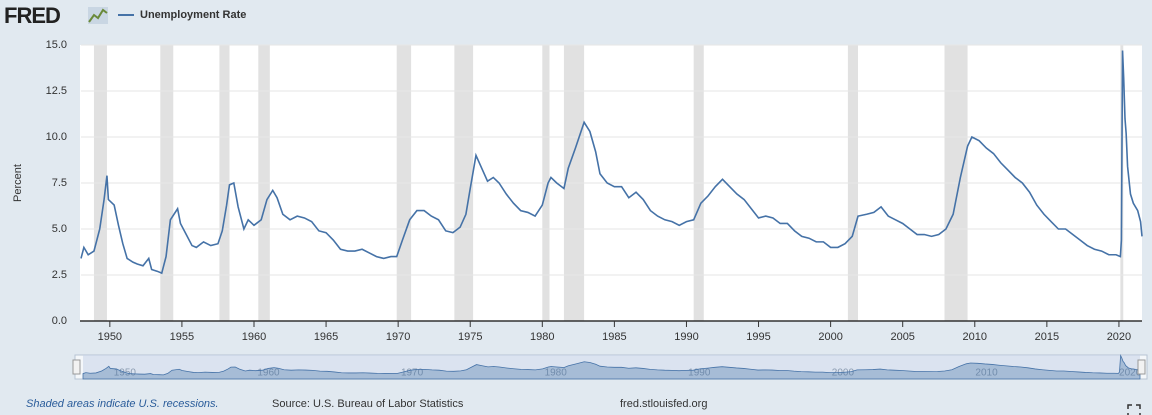  Describe the element at coordinates (902, 337) in the screenshot. I see `x-tick-label: 2005` at that location.